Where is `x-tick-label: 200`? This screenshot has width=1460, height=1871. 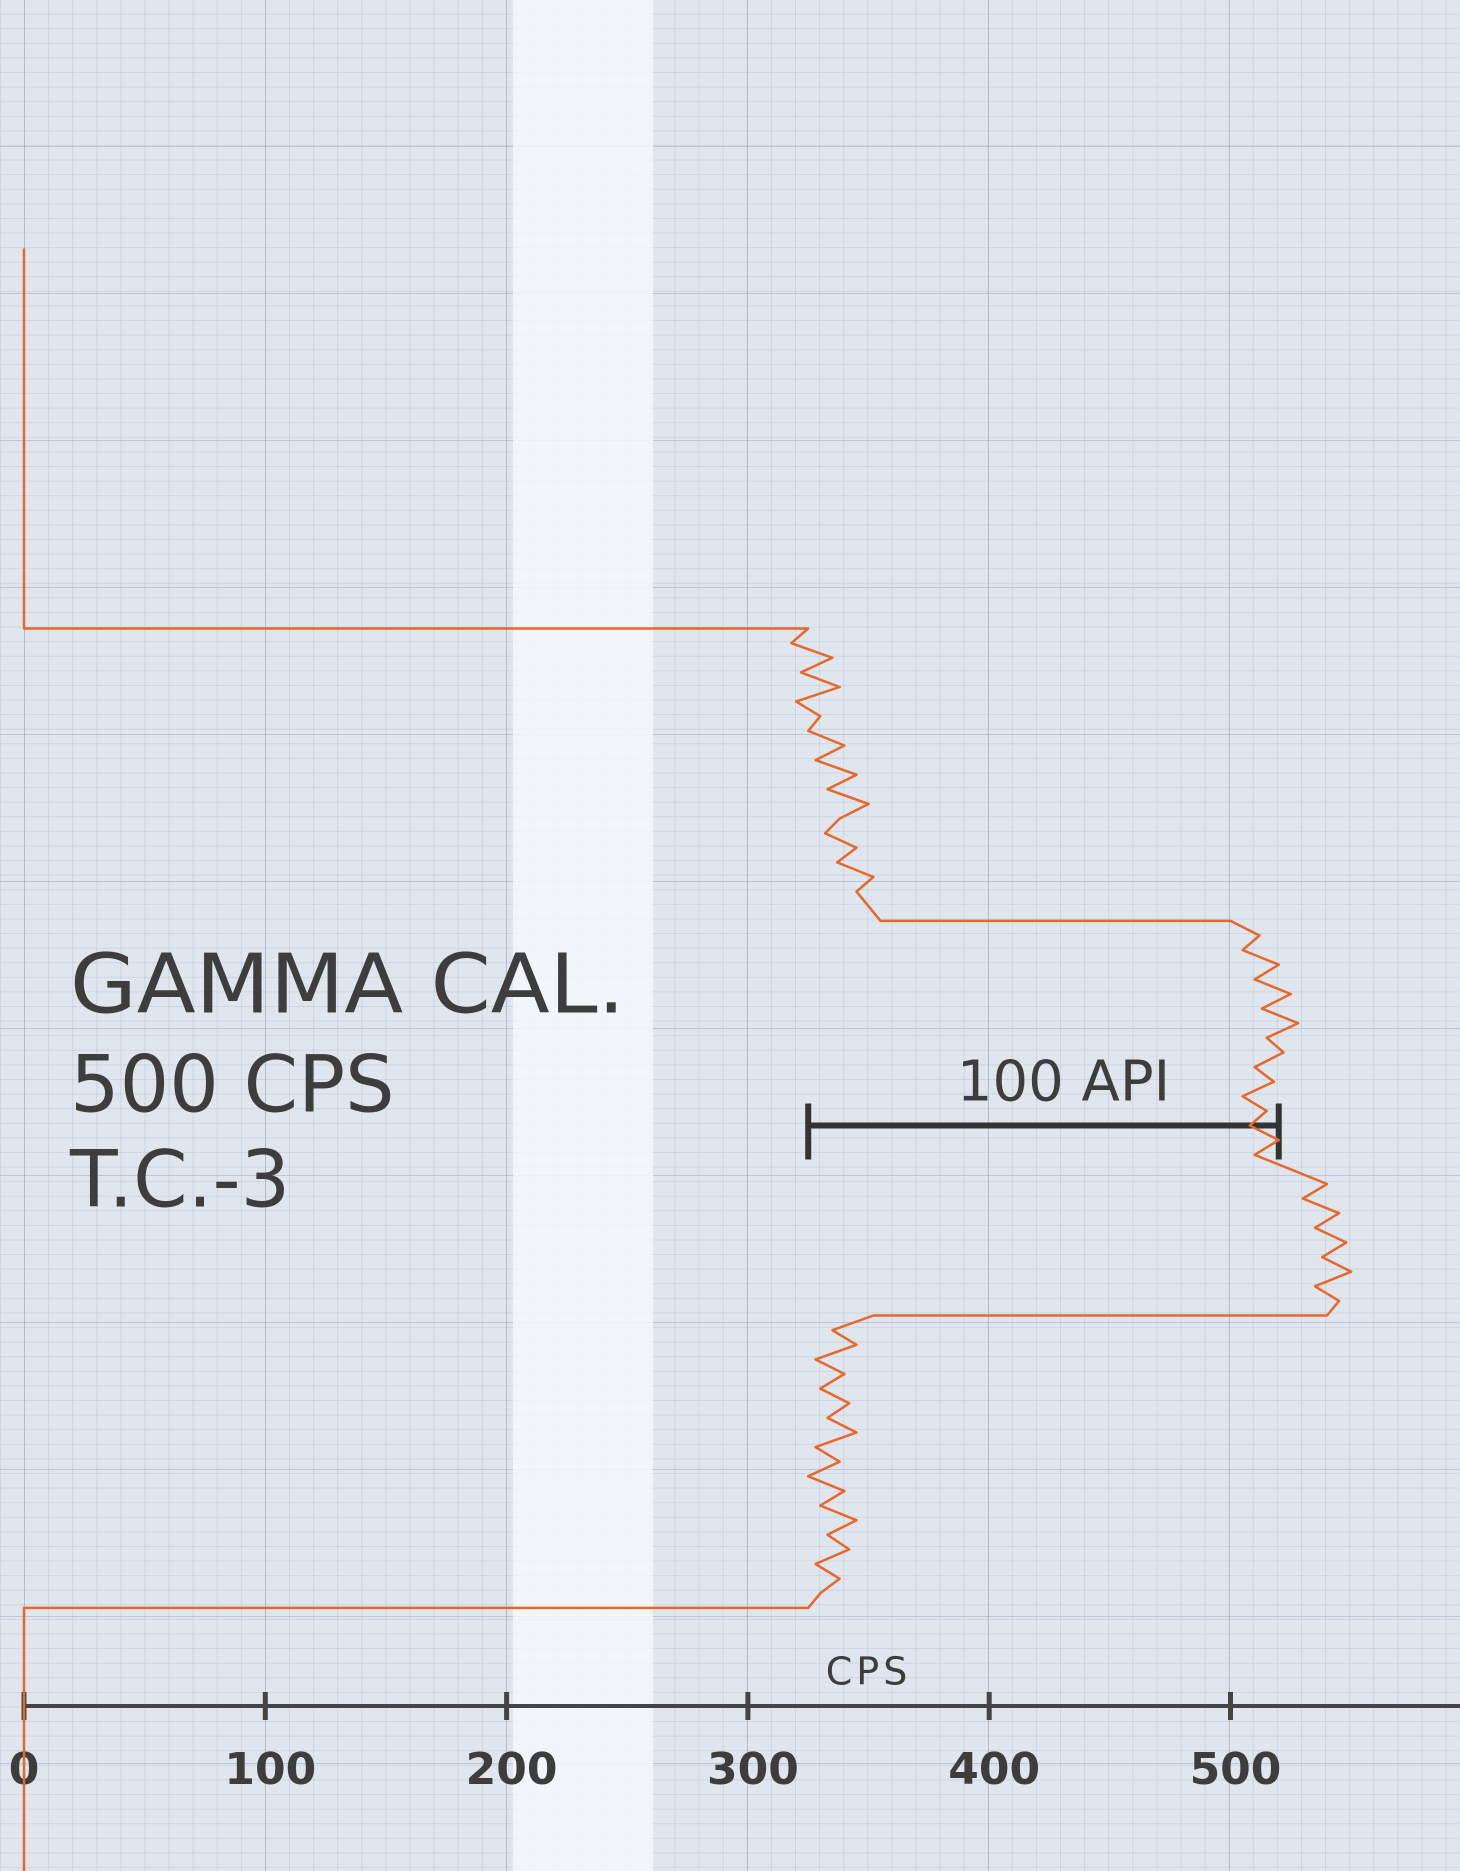 x-tick-label: 200 is located at coordinates (512, 1769).